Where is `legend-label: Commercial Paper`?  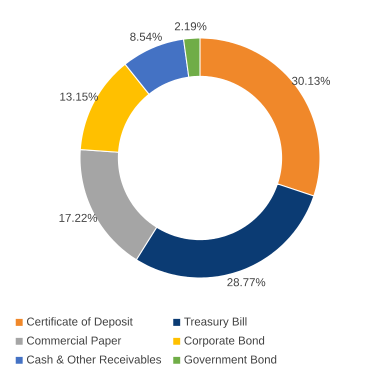
legend-label: Commercial Paper is located at coordinates (74, 341).